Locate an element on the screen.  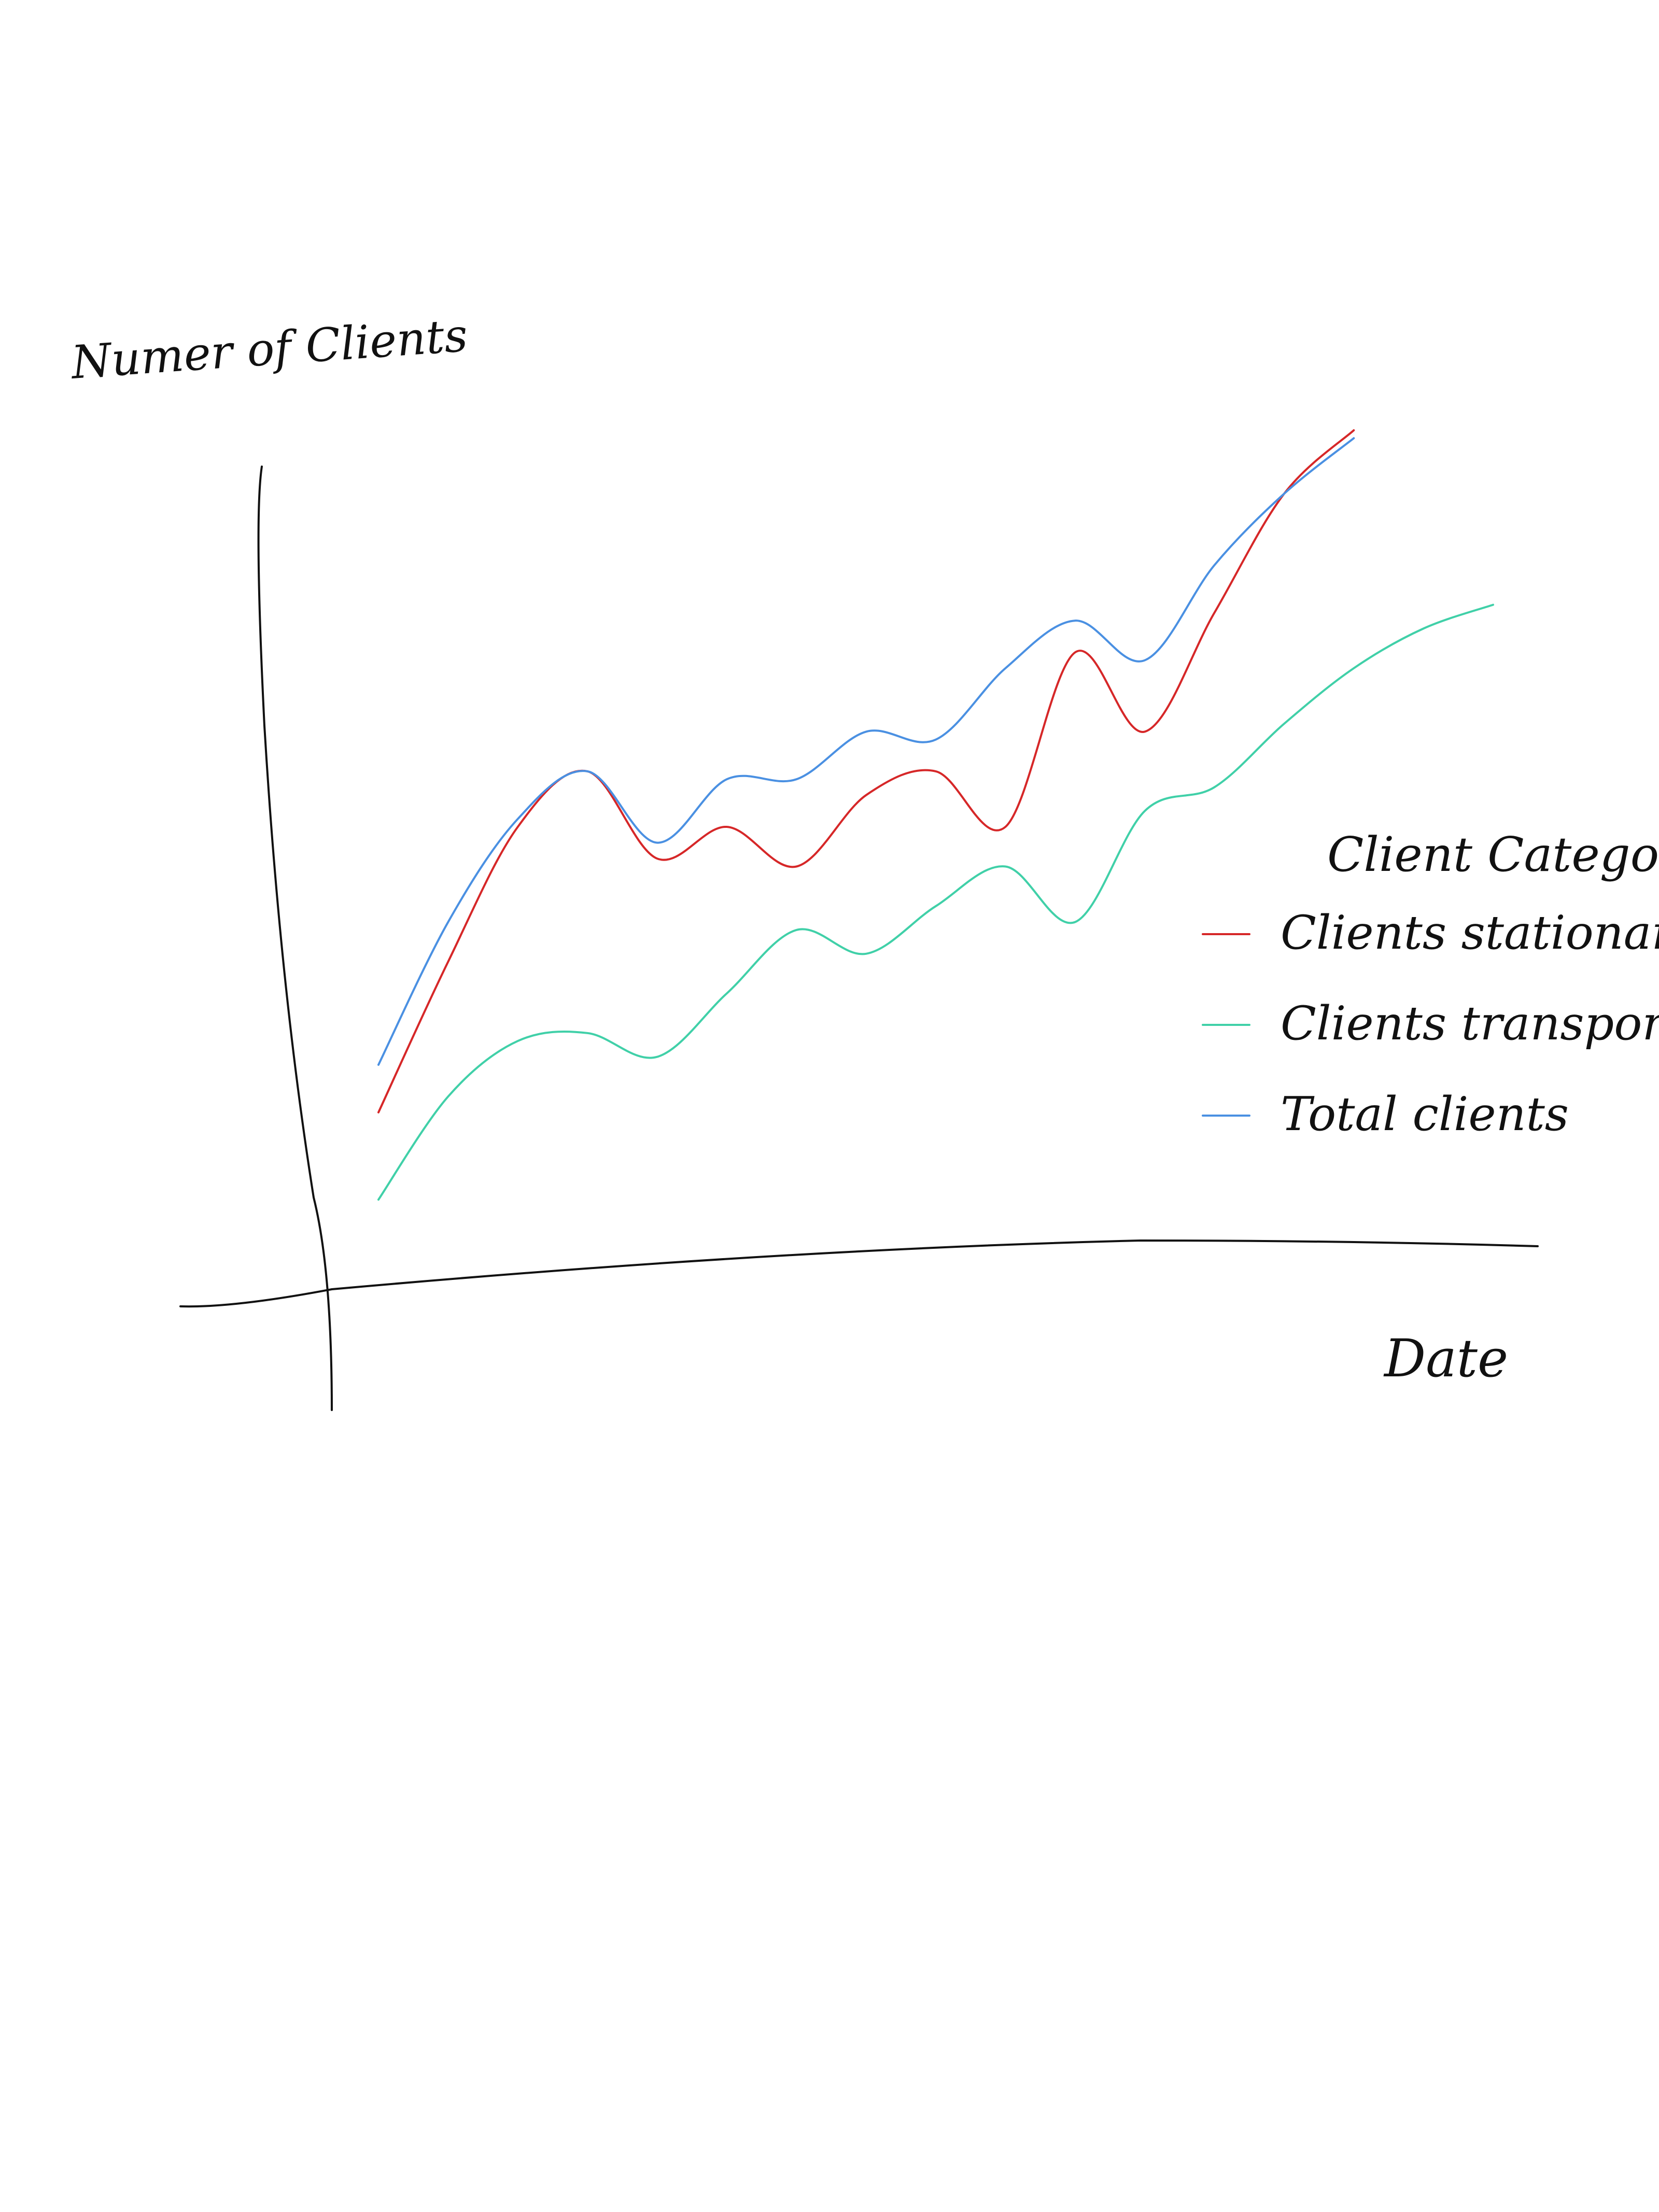
y-axis-label: Numer of Clients is located at coordinates (269, 348).